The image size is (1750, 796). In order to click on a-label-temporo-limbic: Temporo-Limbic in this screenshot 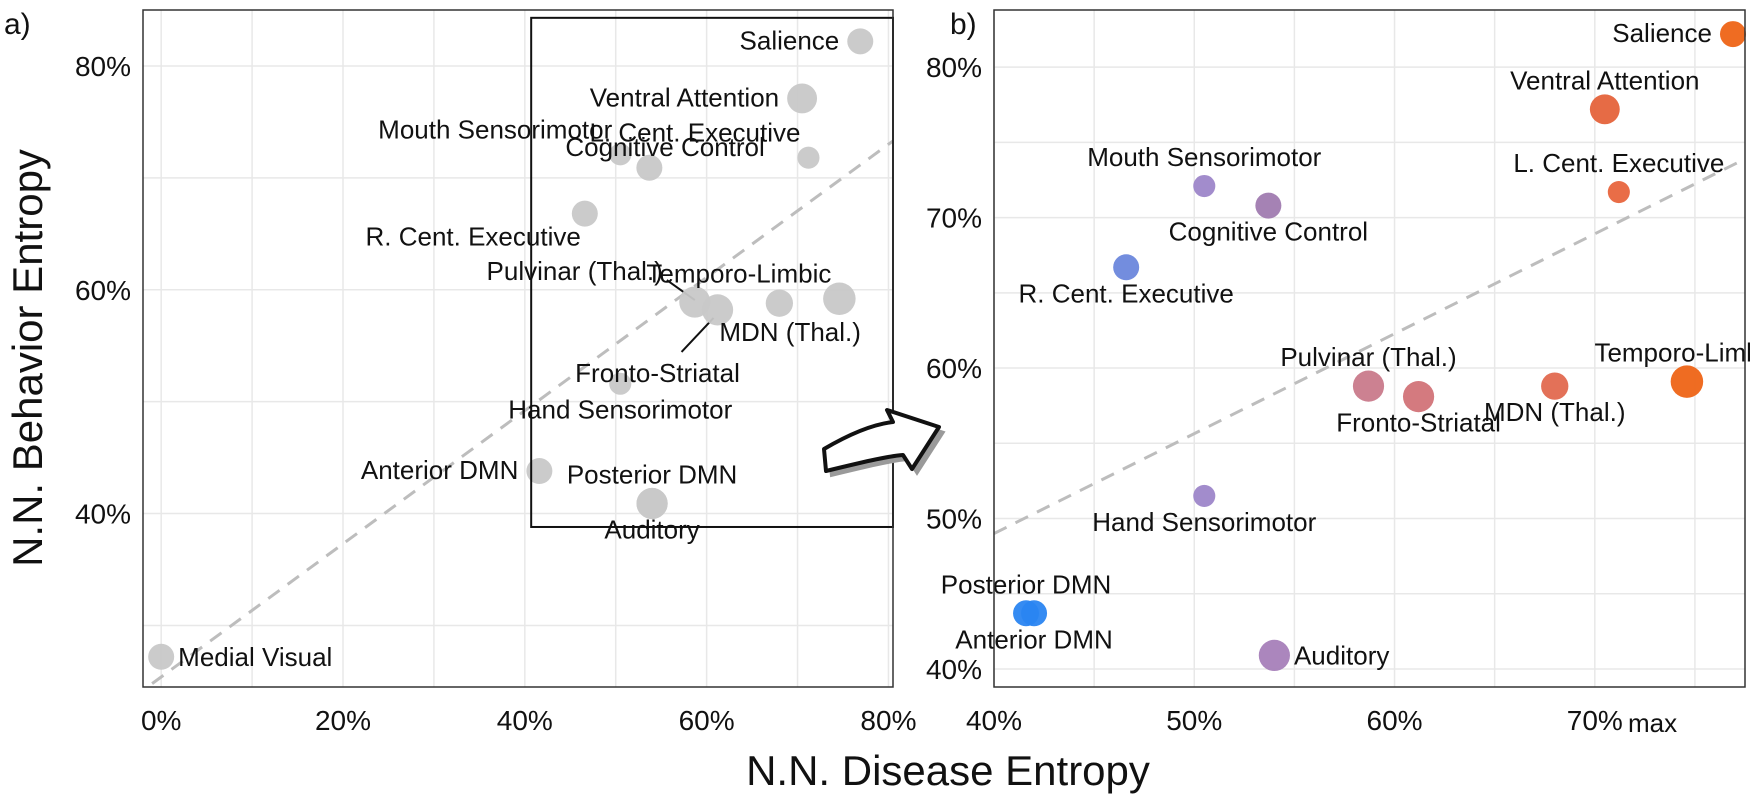, I will do `click(738, 274)`.